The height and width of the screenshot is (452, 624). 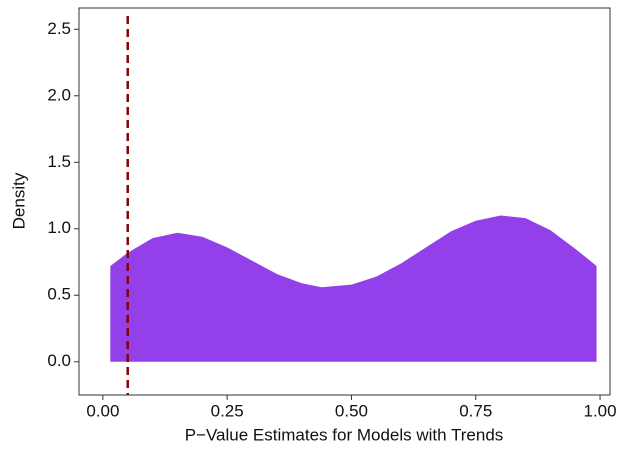 What do you see at coordinates (351, 410) in the screenshot?
I see `x-tick-label: 0.50` at bounding box center [351, 410].